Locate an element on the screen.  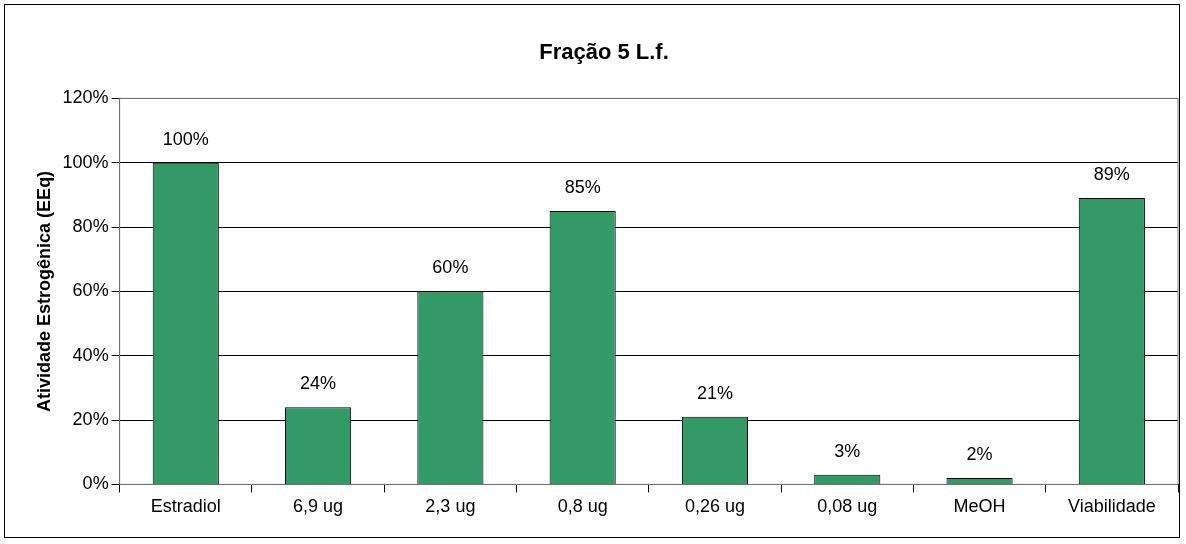
data-label: 89% is located at coordinates (1111, 174).